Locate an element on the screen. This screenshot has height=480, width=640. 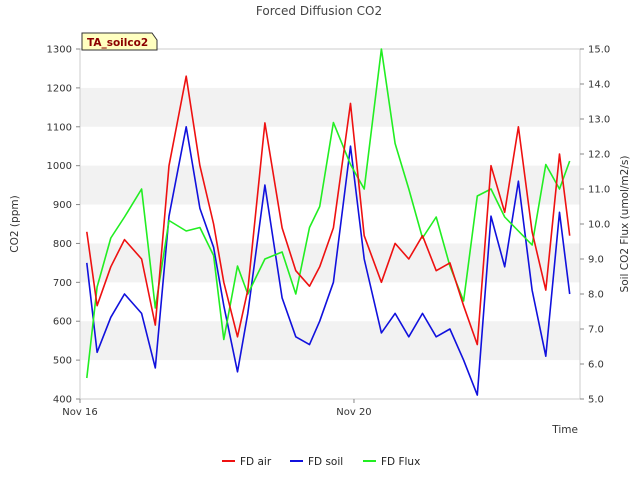
y-tick-label: 900 is located at coordinates (62, 205).